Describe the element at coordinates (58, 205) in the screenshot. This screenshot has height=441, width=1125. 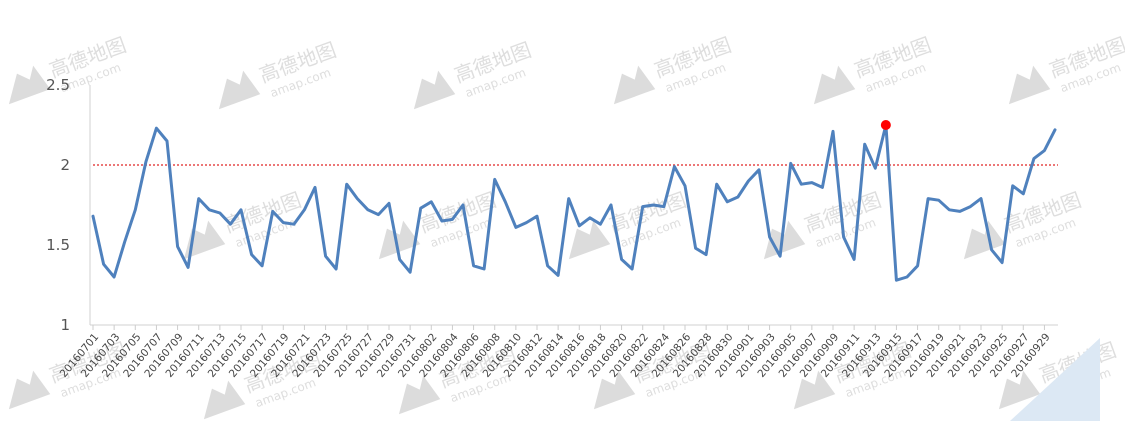
I see `y-axis-ticks: 1 1.5 2 2.5` at that location.